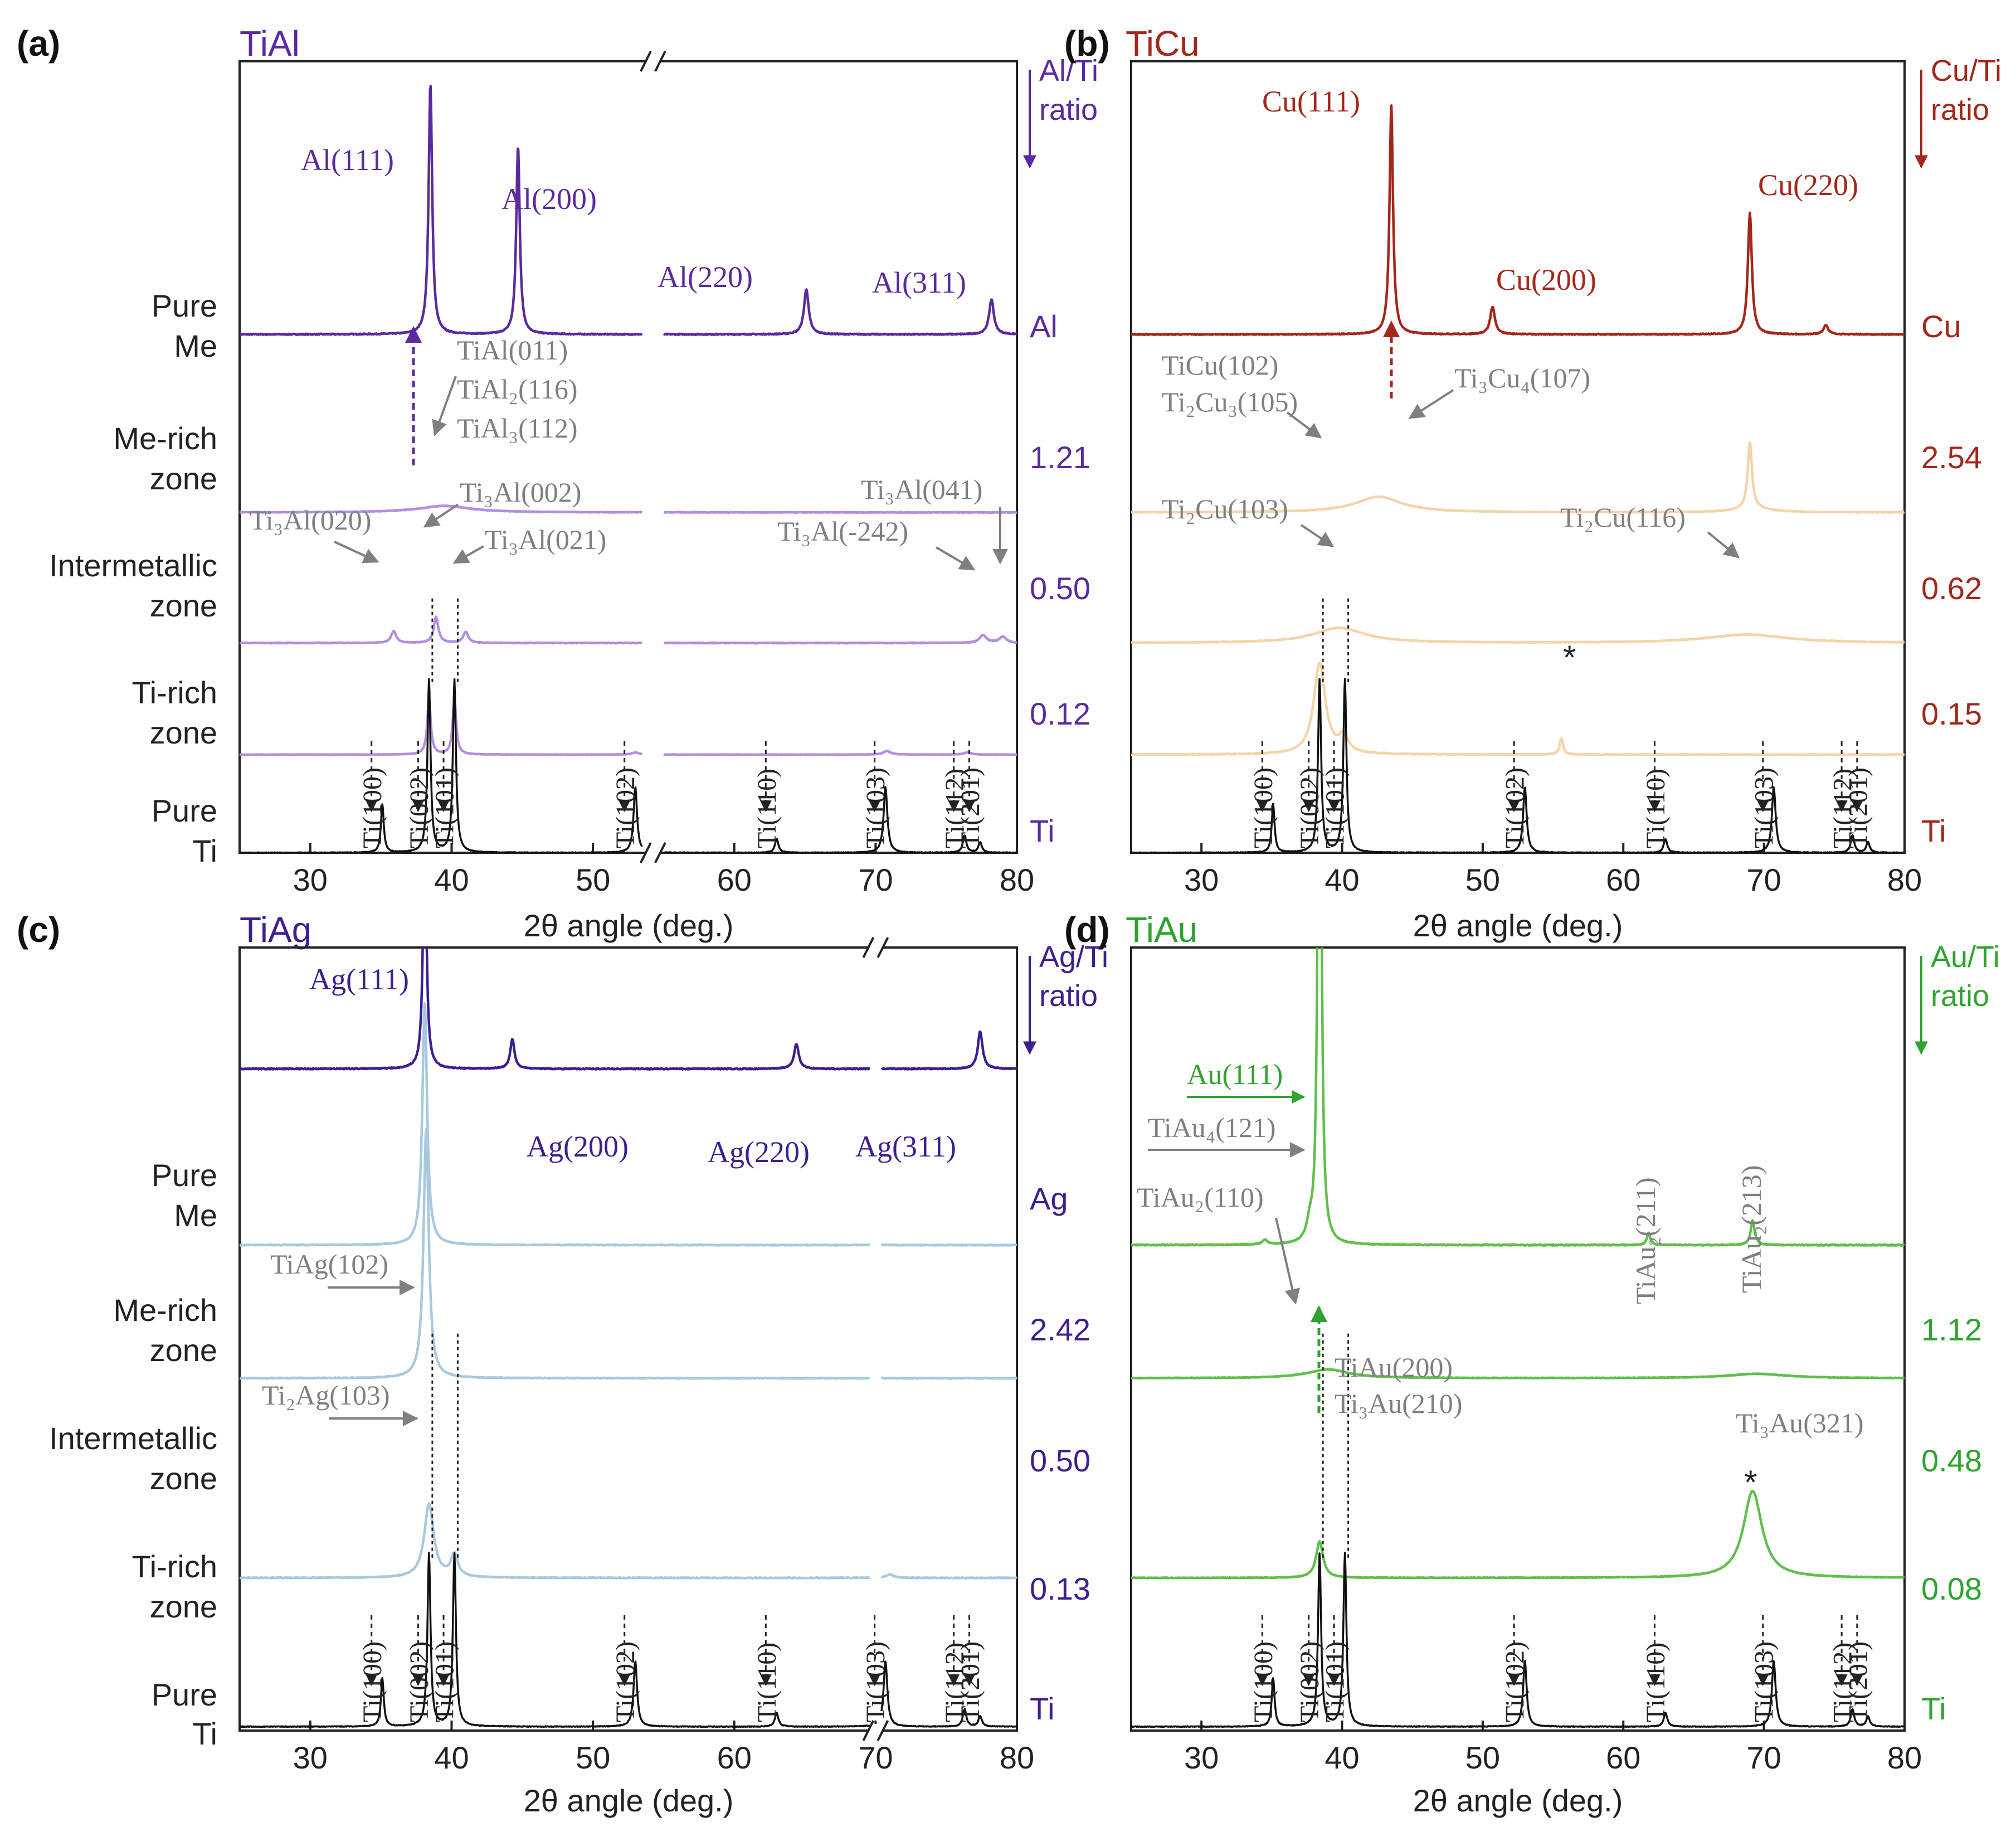 This screenshot has width=2016, height=1827. What do you see at coordinates (1235, 1075) in the screenshot?
I see `anno-au111: Au(111)` at bounding box center [1235, 1075].